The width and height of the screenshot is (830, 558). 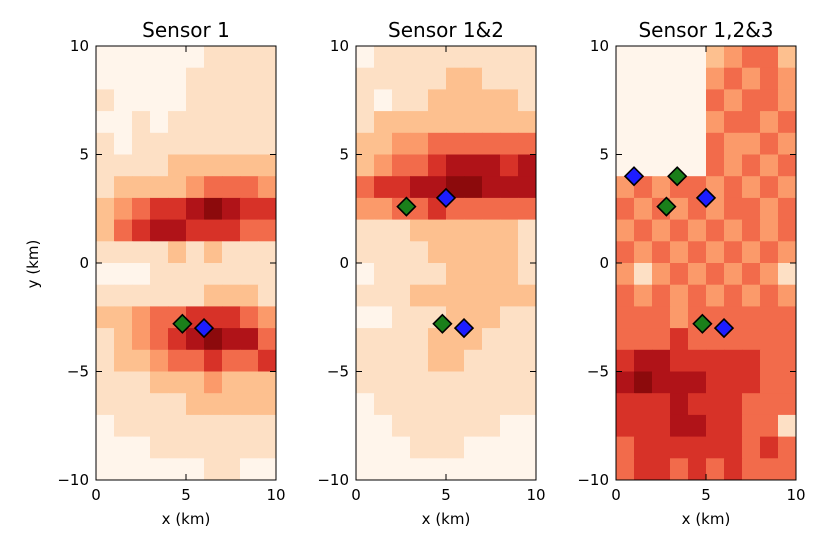 I want to click on x-tick-label: 5, so click(x=446, y=495).